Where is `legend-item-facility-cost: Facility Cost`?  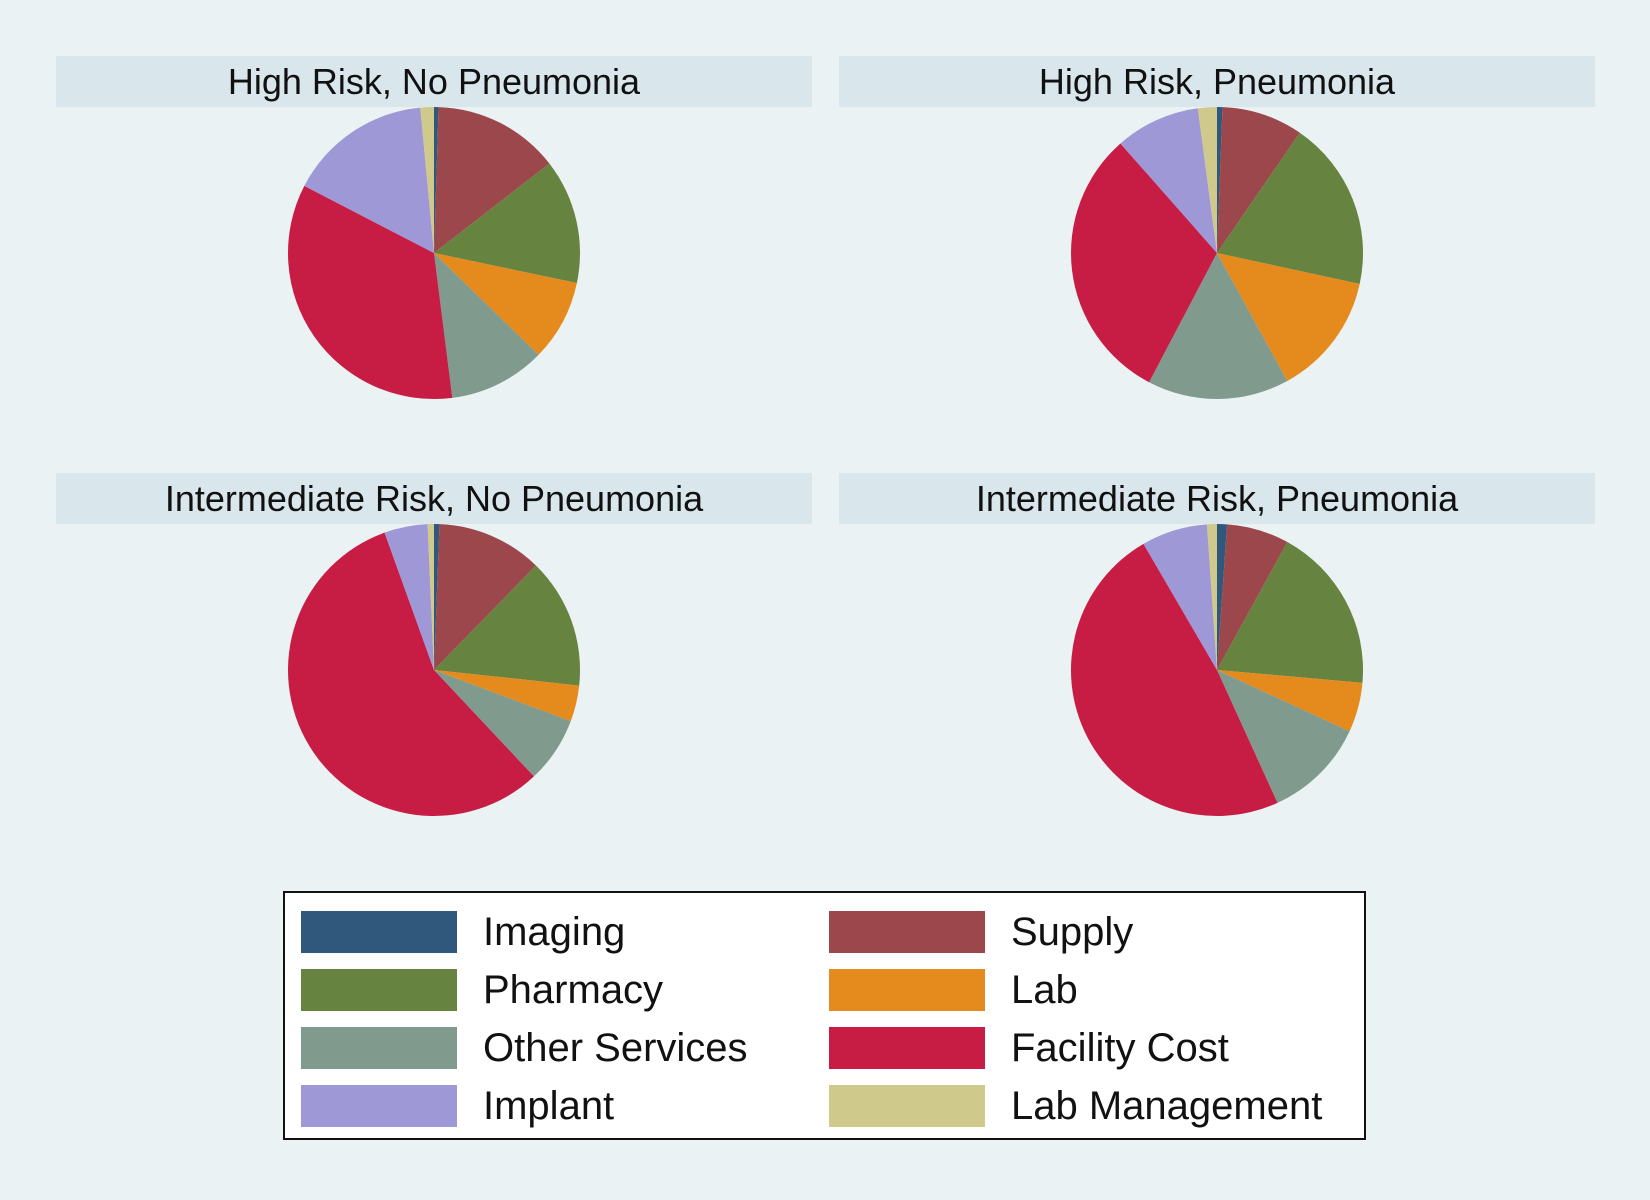
legend-item-facility-cost: Facility Cost is located at coordinates (1029, 1047).